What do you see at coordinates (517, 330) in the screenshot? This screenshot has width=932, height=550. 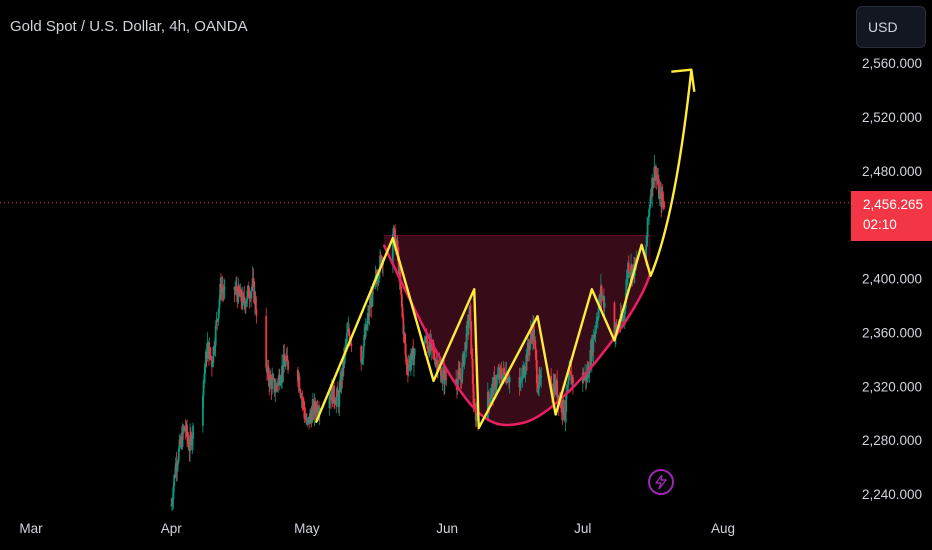 I see `cup-fill` at bounding box center [517, 330].